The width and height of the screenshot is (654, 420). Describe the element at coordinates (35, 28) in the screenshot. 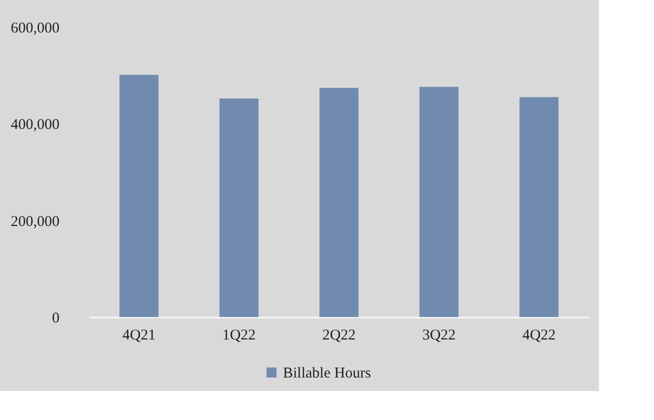

I see `y-tick-label: 600,000` at that location.